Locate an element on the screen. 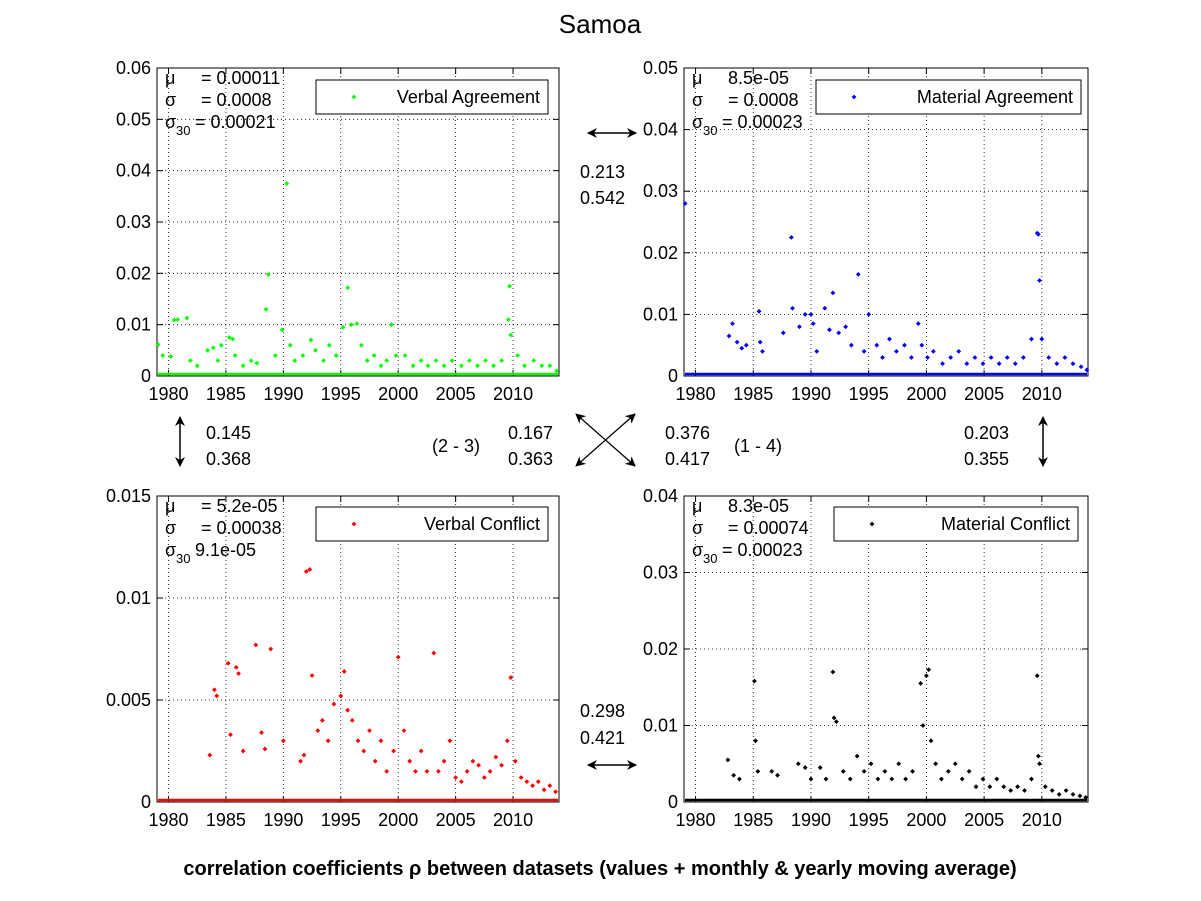 This screenshot has width=1201, height=901. verbal-conflict-stat-sigma30-value: 9.1e-05 is located at coordinates (225, 550).